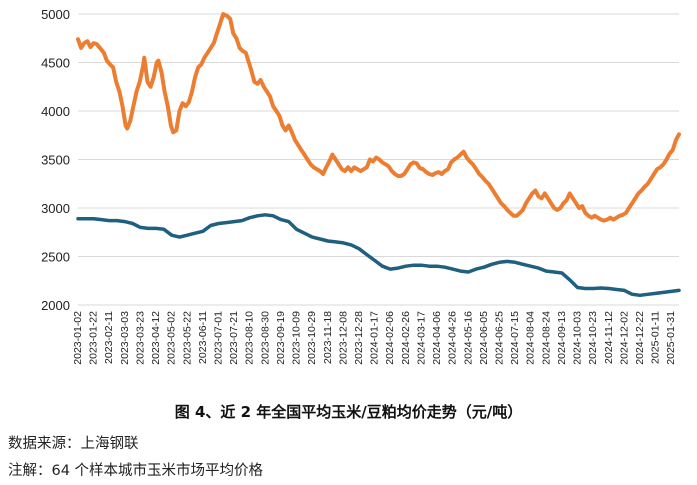  What do you see at coordinates (609, 337) in the screenshot?
I see `x-tick-label: 2024-11-12` at bounding box center [609, 337].